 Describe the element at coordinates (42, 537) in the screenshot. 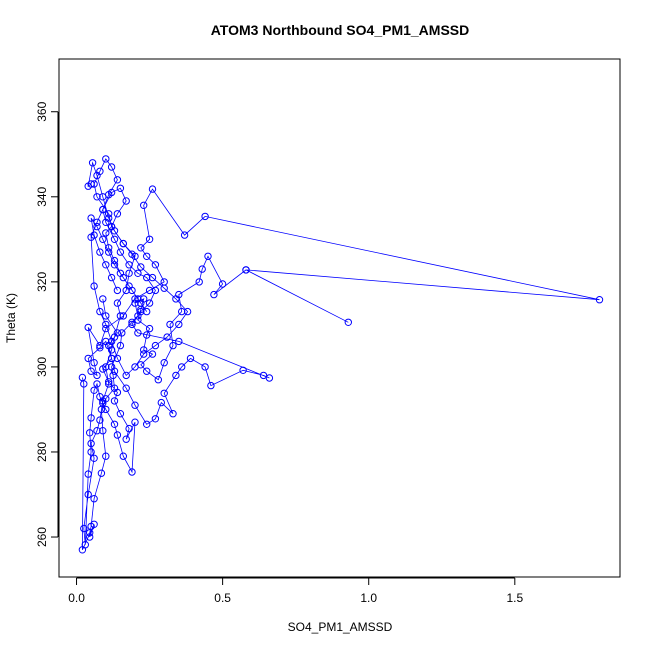

I see `y-tick-label: 260` at that location.